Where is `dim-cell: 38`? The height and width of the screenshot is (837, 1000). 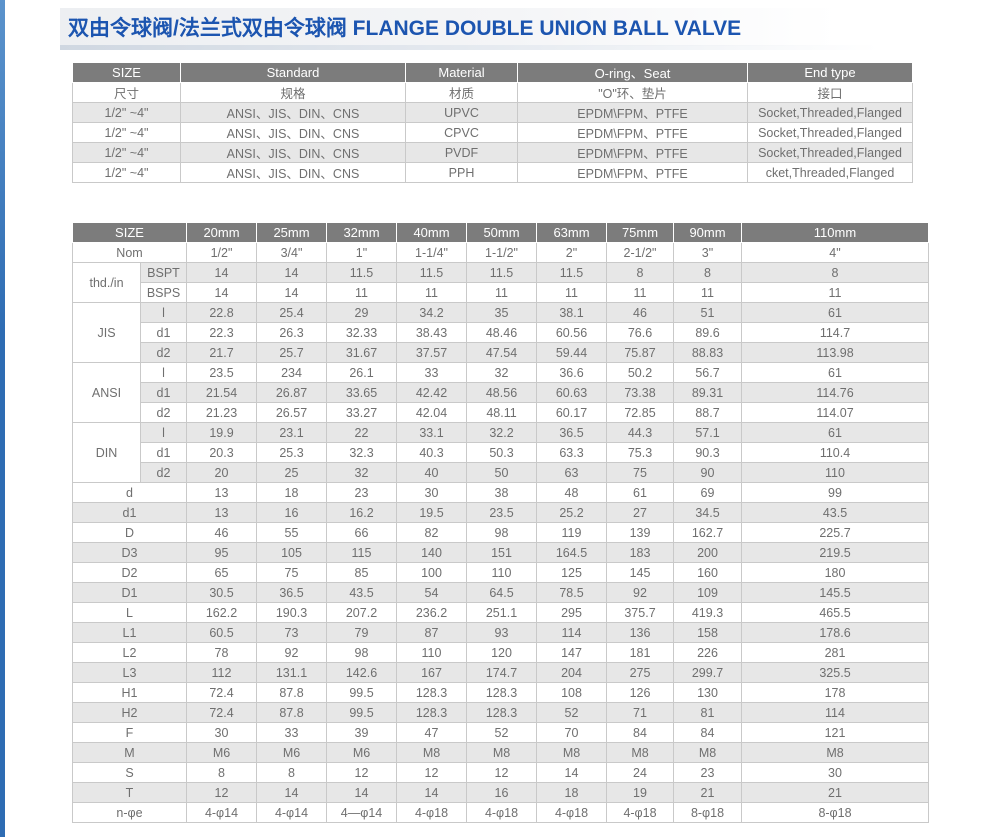
dim-cell: 38 is located at coordinates (501, 492).